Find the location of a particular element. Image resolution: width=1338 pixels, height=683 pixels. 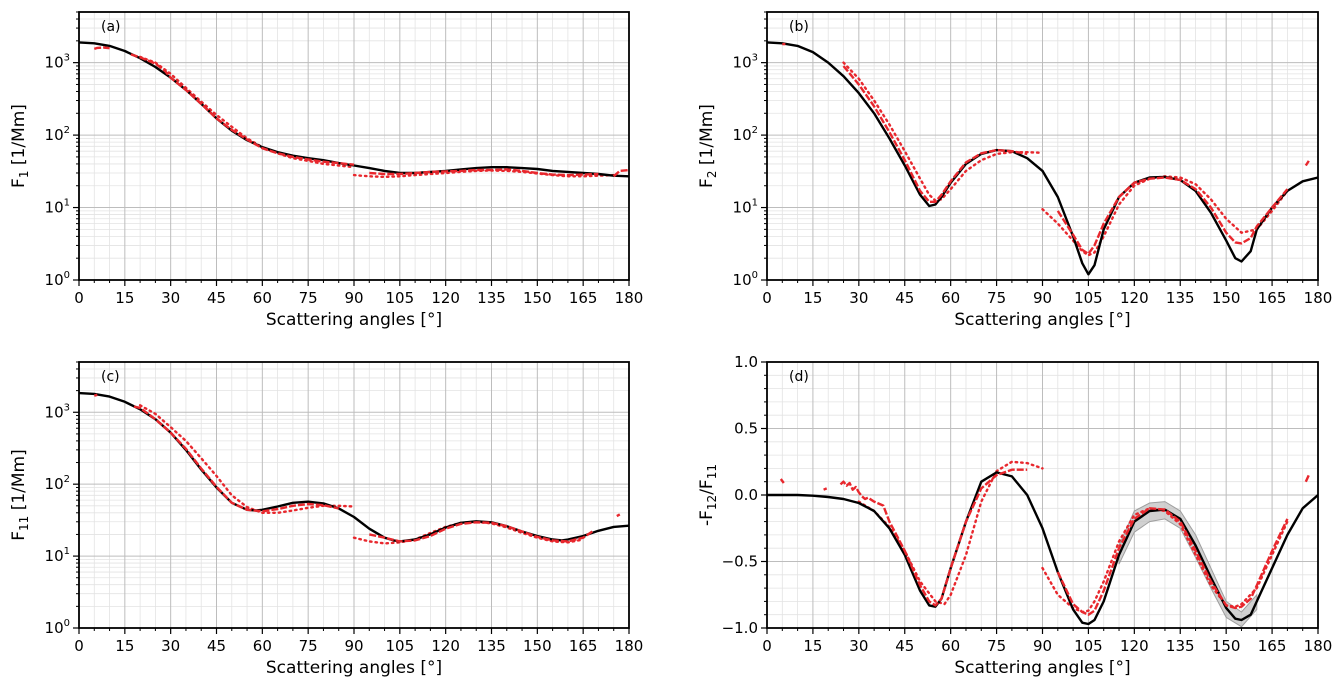

panel-label: (d) is located at coordinates (799, 377).